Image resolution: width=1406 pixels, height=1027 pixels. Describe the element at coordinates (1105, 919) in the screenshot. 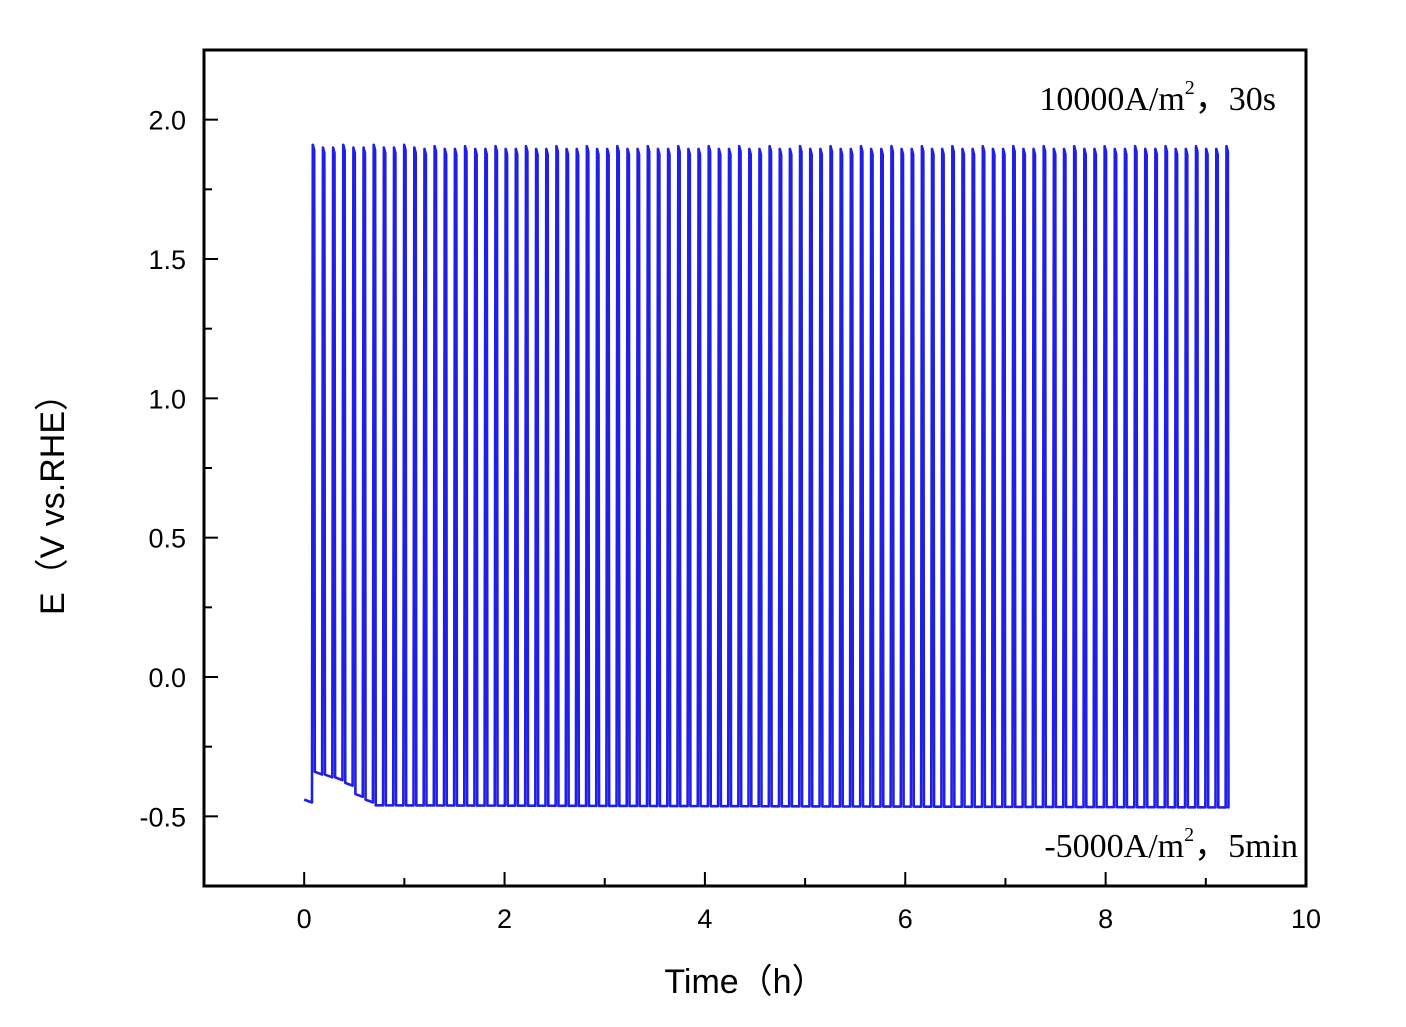

I see `x-tick-label: 8` at that location.